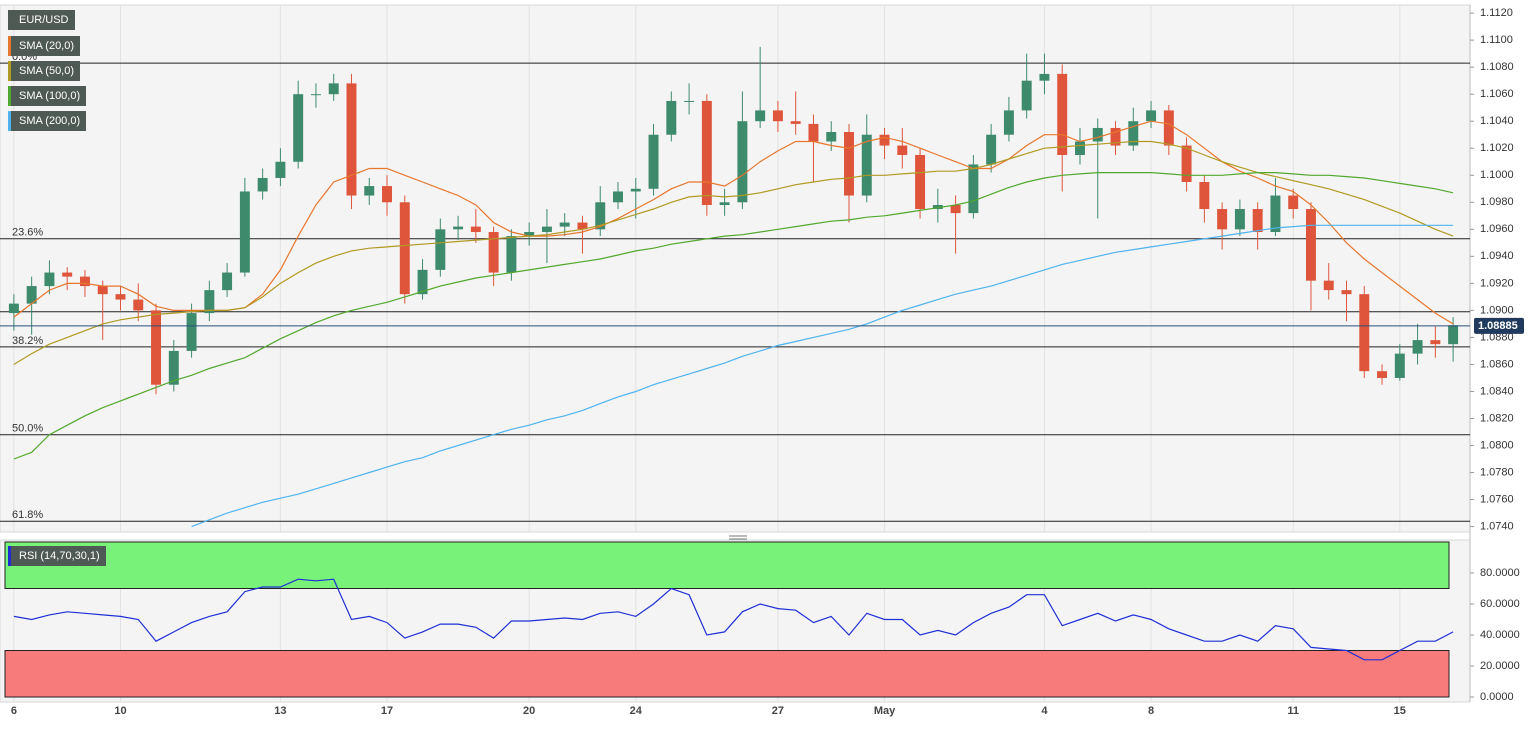 This screenshot has height=732, width=1536. Describe the element at coordinates (1497, 391) in the screenshot. I see `y-tick-label: 1.0840` at that location.